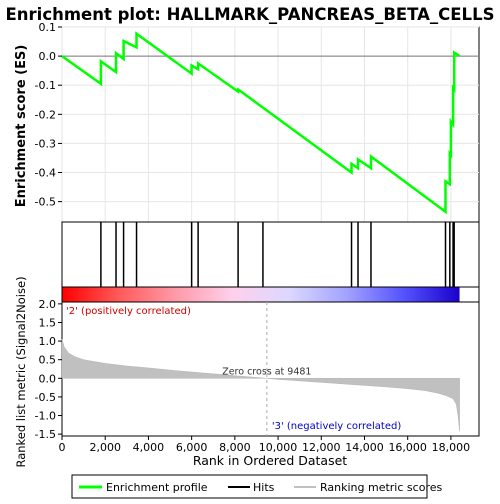 This screenshot has width=500, height=504. What do you see at coordinates (336, 426) in the screenshot?
I see `negative-correlation-label: '3' (negatively correlated)` at bounding box center [336, 426].